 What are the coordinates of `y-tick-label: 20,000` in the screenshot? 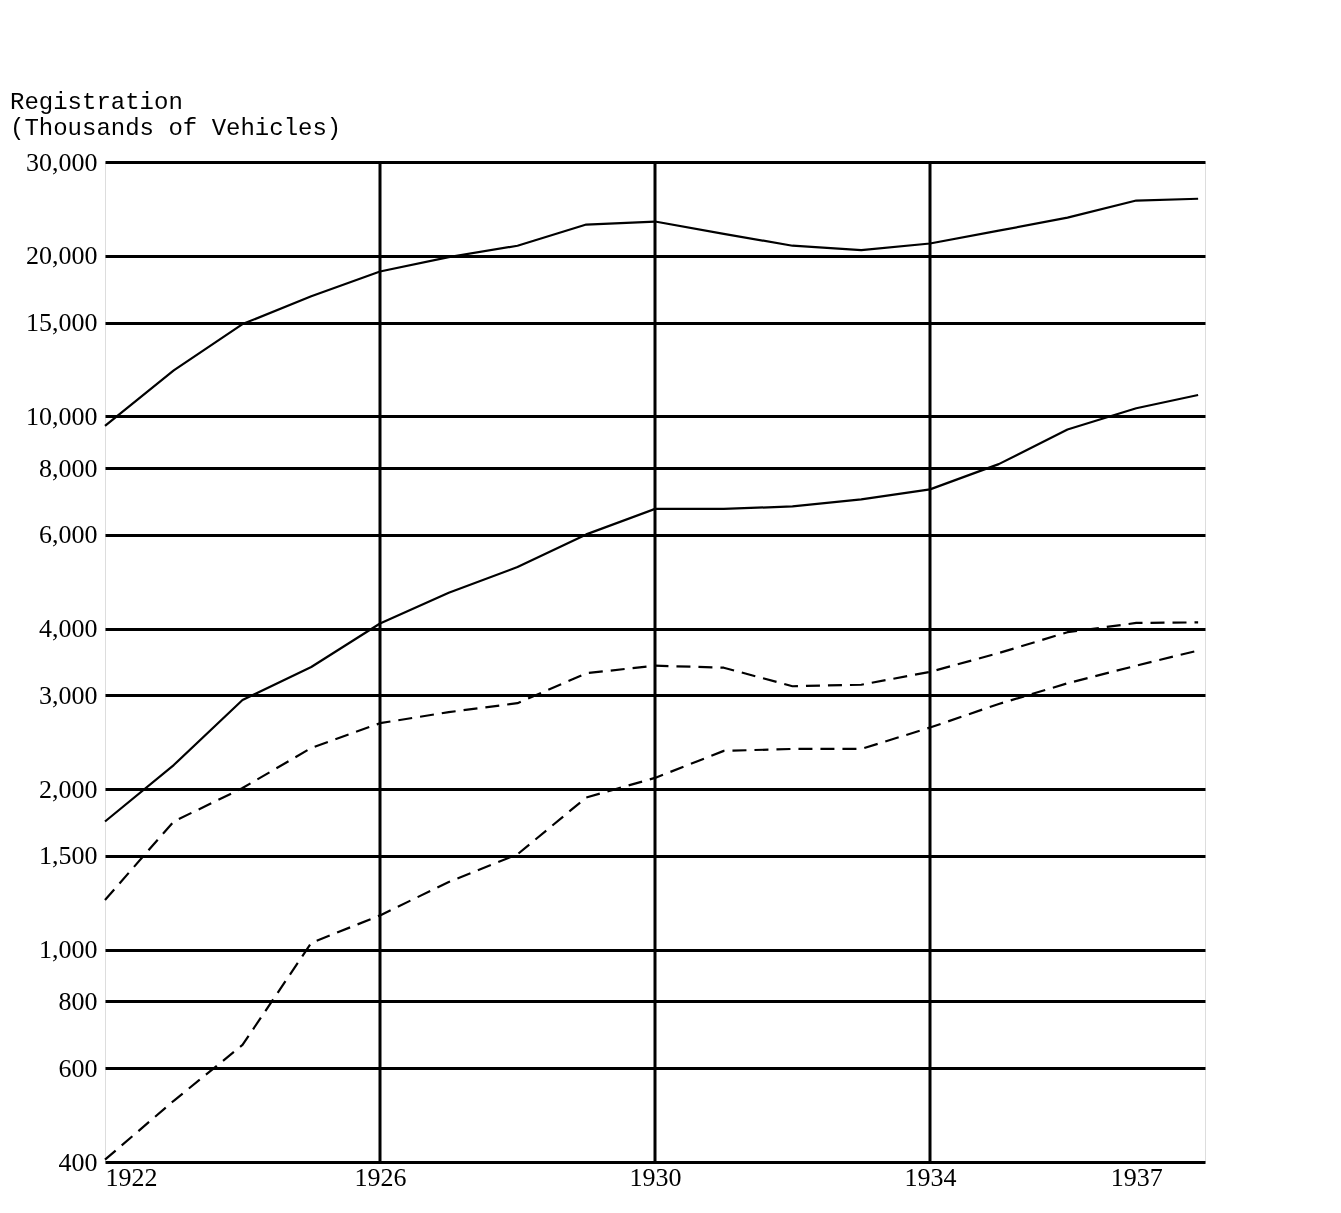 It's located at (62, 256).